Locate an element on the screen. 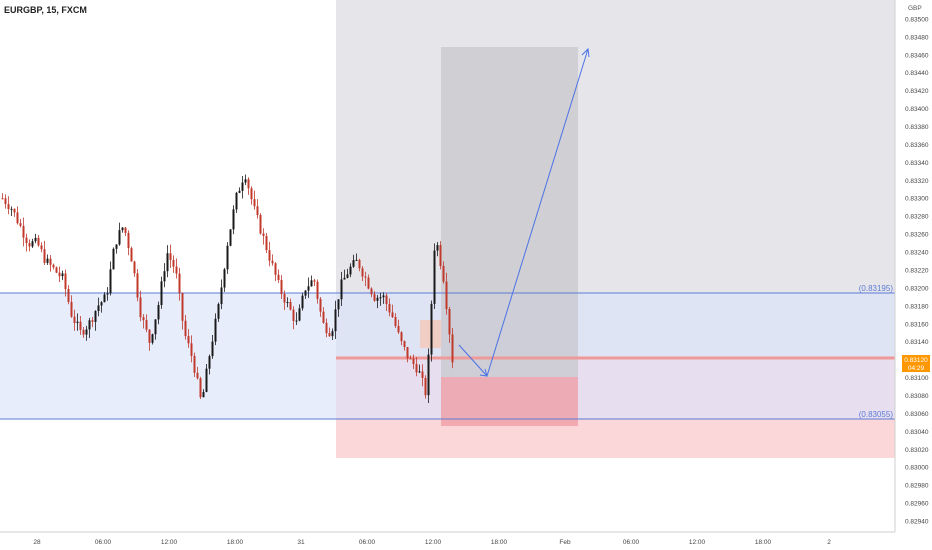 The height and width of the screenshot is (550, 932). price-tick-label: 0.83320 is located at coordinates (917, 181).